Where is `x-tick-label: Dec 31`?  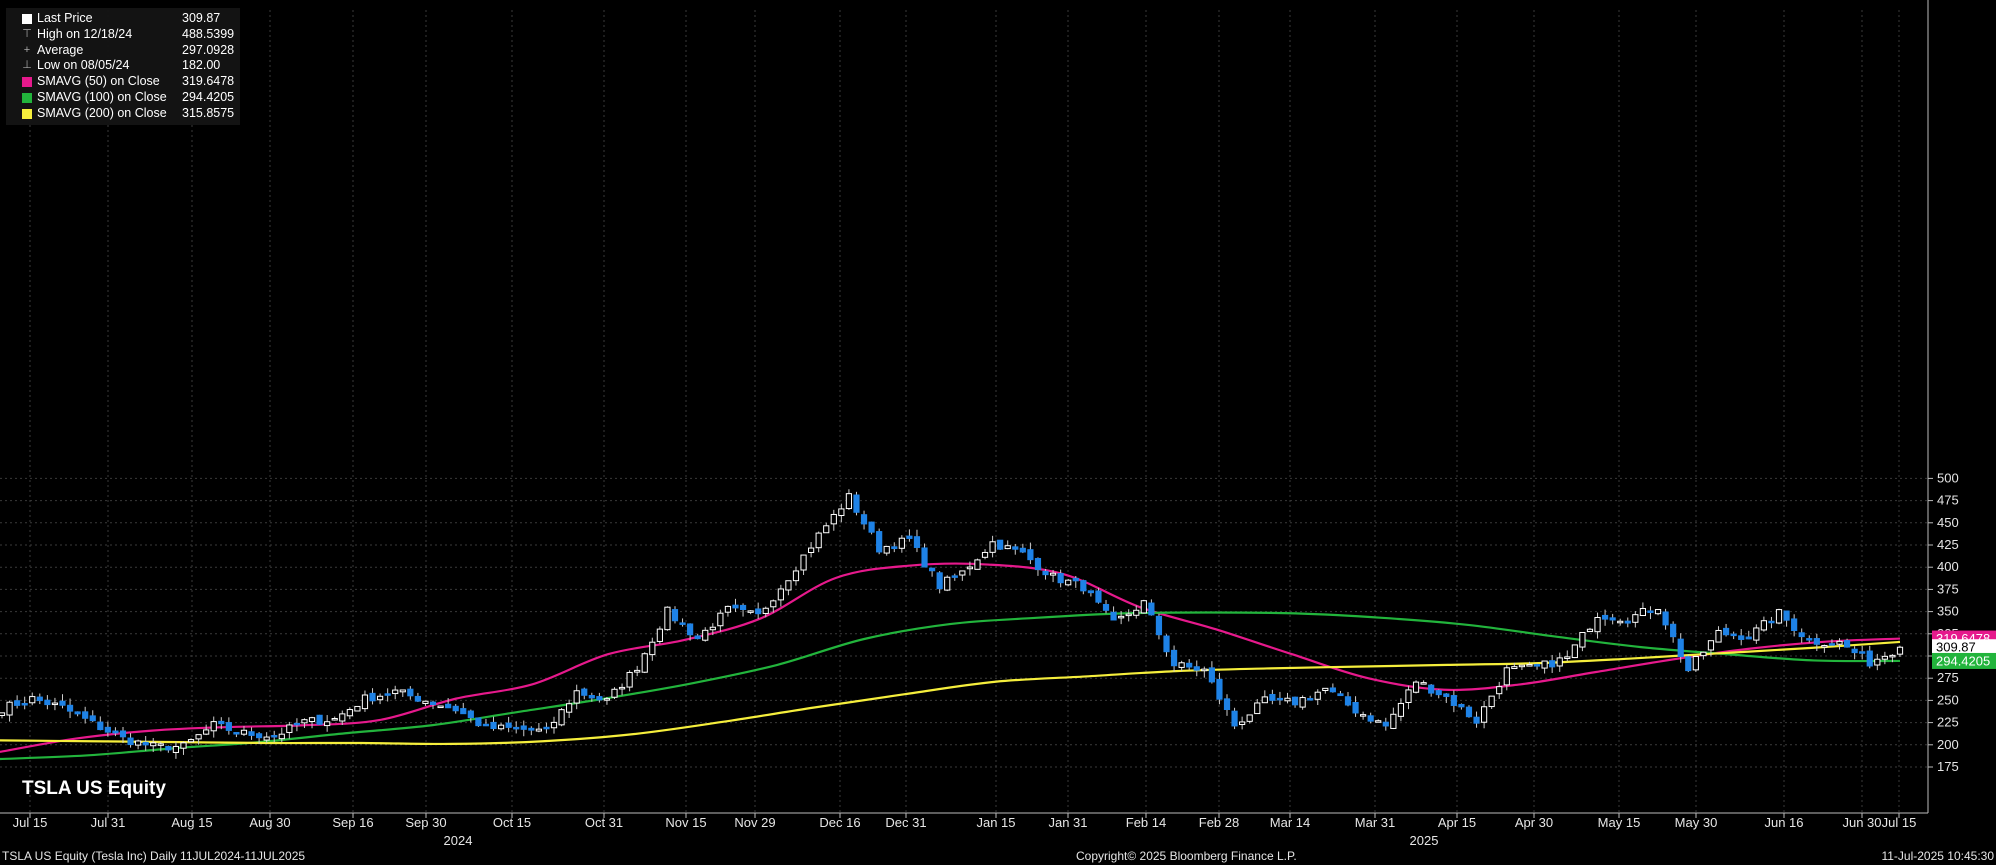 x-tick-label: Dec 31 is located at coordinates (905, 822).